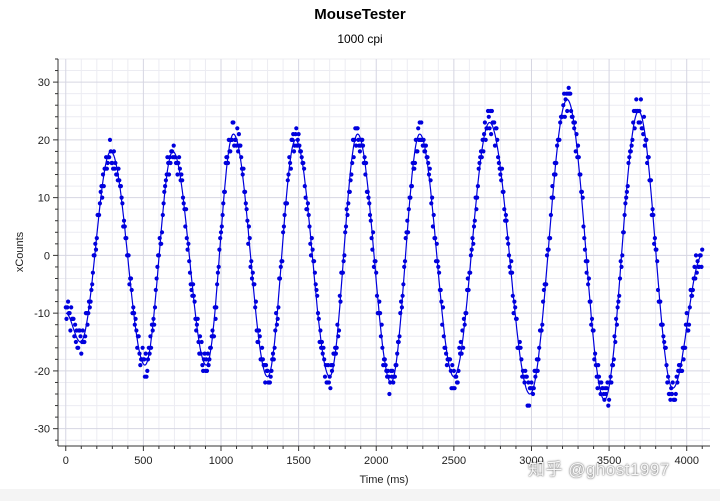 The width and height of the screenshot is (720, 501). What do you see at coordinates (609, 461) in the screenshot?
I see `x-tick-label: 3500` at bounding box center [609, 461].